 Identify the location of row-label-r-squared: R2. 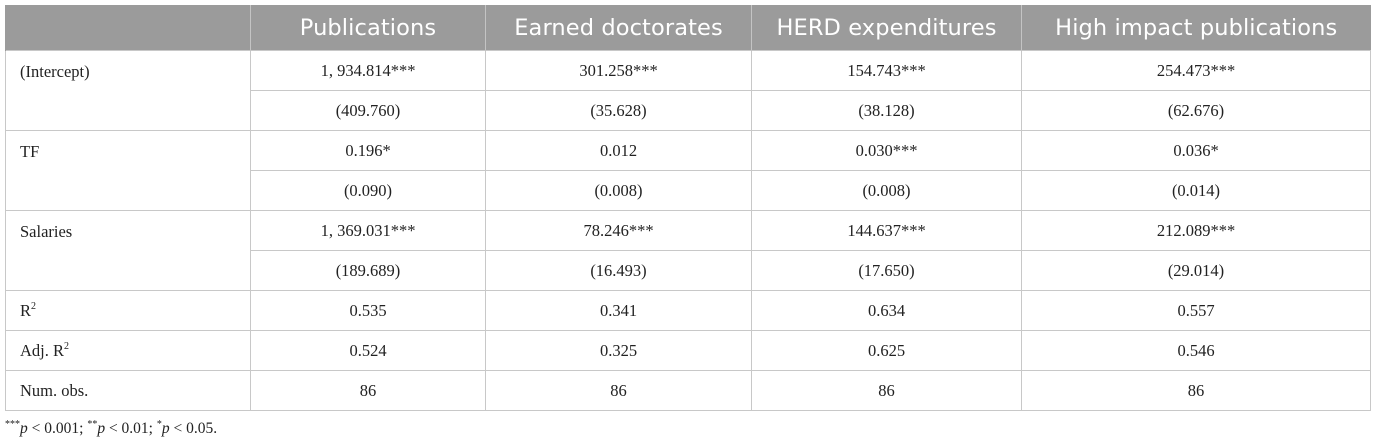
(128, 310).